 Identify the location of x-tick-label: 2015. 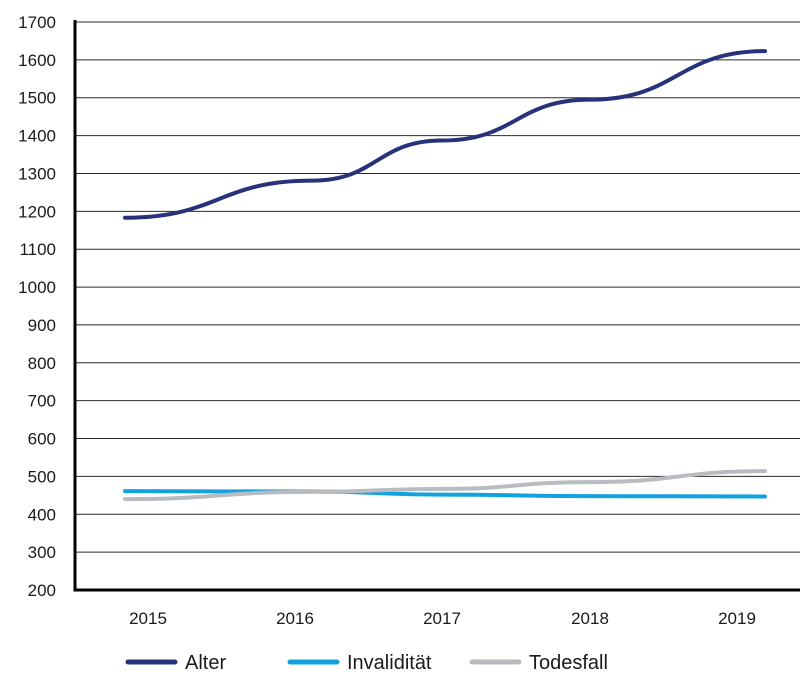
(148, 618).